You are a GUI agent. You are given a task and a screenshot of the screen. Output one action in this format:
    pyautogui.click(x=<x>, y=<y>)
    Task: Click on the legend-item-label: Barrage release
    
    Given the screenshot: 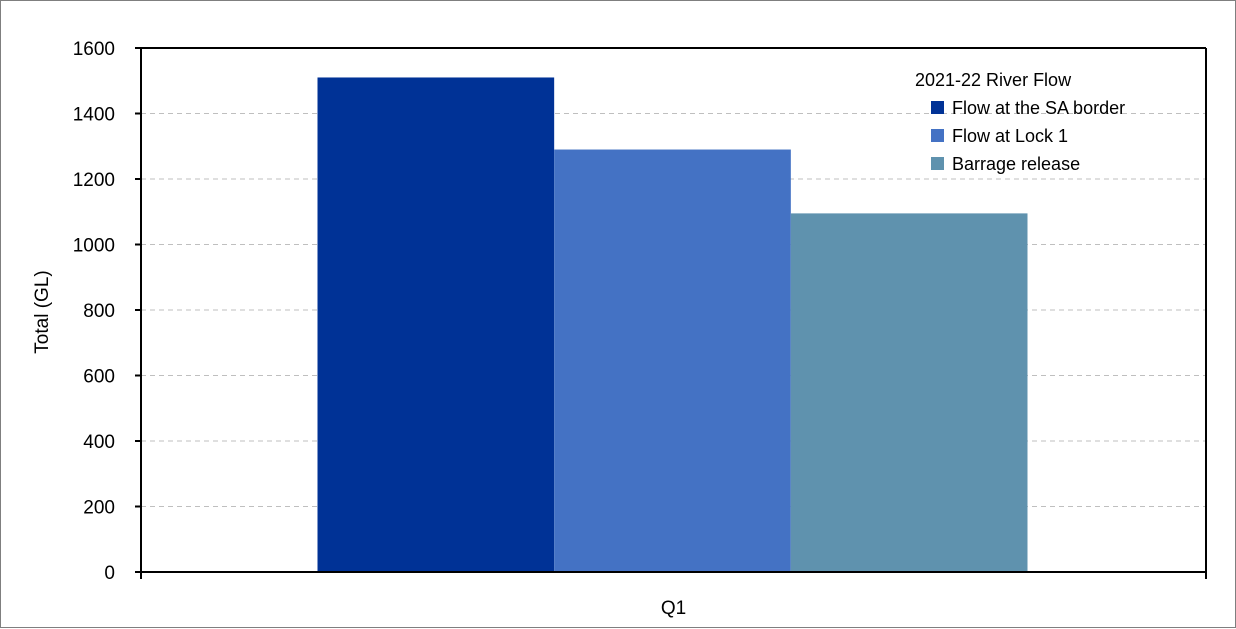 What is the action you would take?
    pyautogui.click(x=1016, y=164)
    